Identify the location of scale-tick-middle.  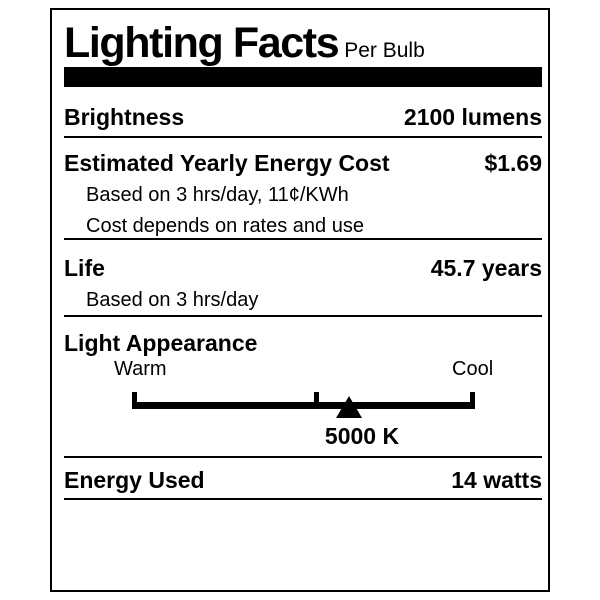
(316, 400).